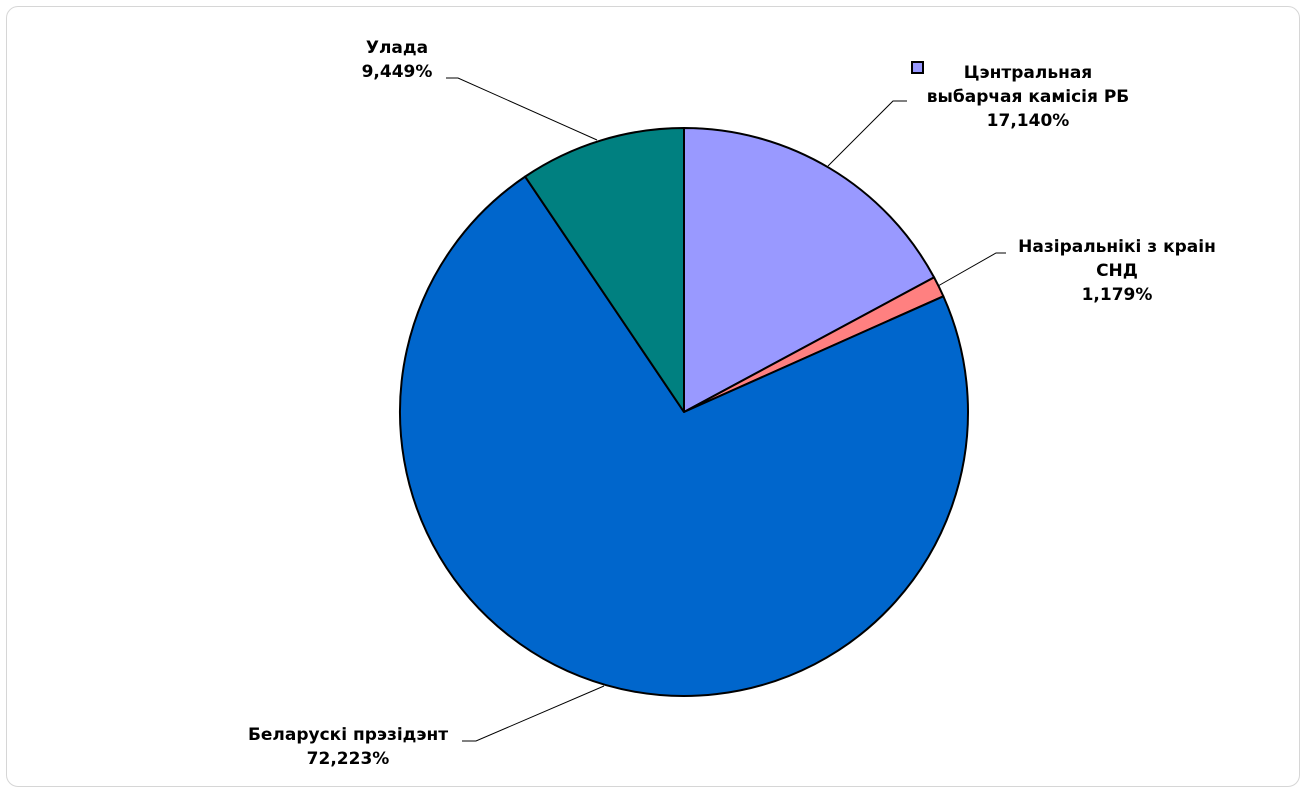 Image resolution: width=1306 pixels, height=793 pixels. What do you see at coordinates (348, 747) in the screenshot?
I see `slice-label-2: Беларускі прэзідэнт 72,223%` at bounding box center [348, 747].